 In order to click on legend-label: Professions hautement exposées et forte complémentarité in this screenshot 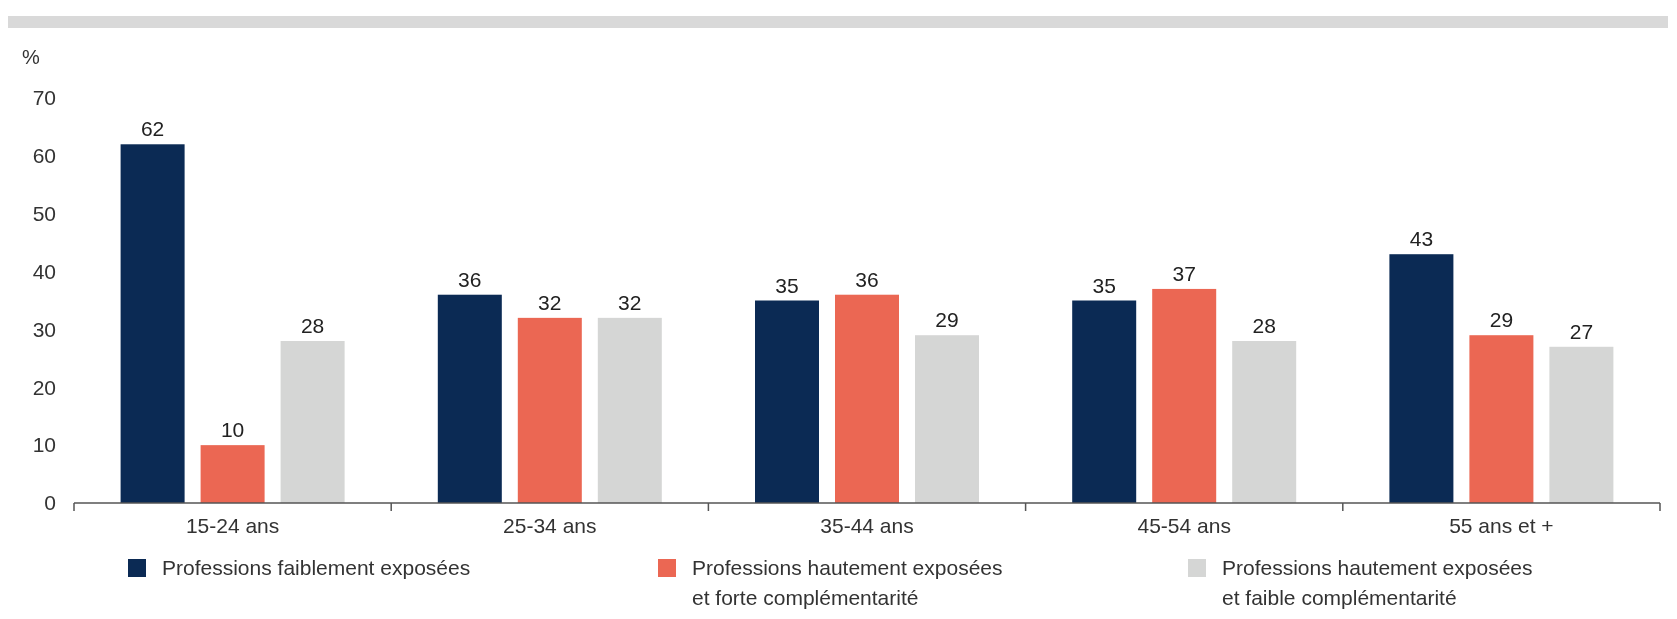, I will do `click(847, 582)`.